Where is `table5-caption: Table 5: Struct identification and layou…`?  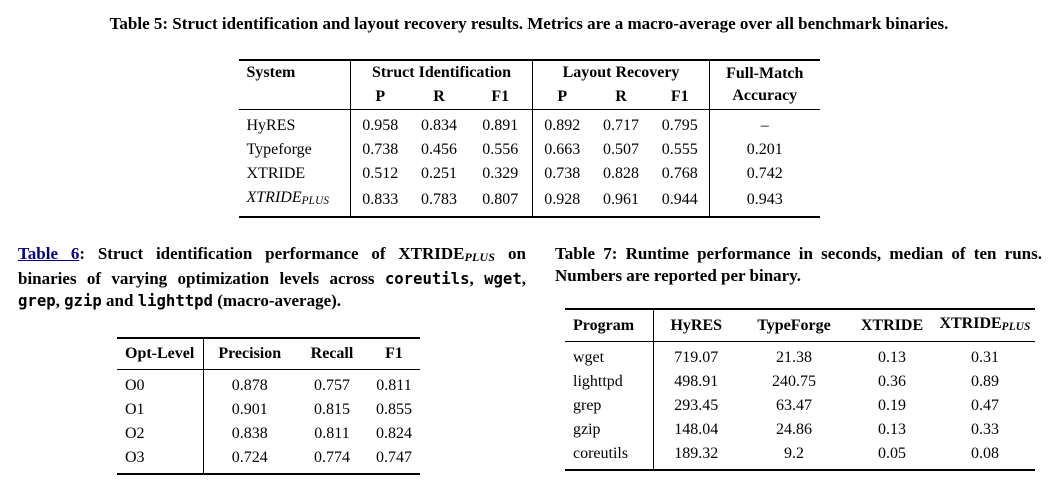
table5-caption: Table 5: Struct identification and layou… is located at coordinates (529, 23).